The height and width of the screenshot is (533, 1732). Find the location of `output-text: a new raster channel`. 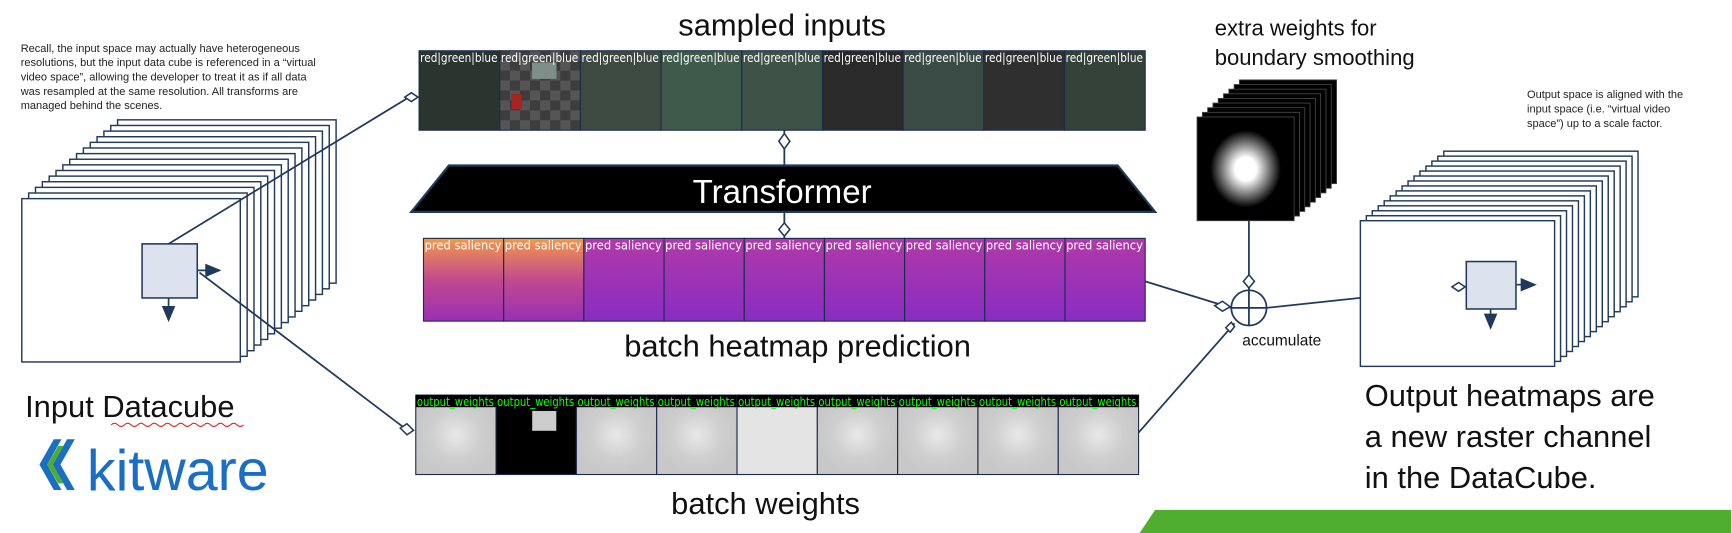

output-text: a new raster channel is located at coordinates (1508, 436).